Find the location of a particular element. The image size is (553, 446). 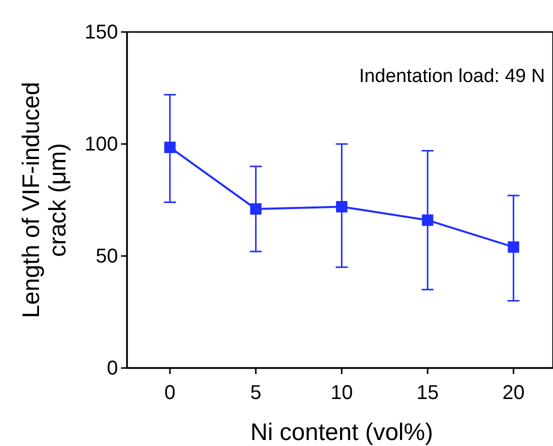

y-tick-label: 0 is located at coordinates (112, 368).